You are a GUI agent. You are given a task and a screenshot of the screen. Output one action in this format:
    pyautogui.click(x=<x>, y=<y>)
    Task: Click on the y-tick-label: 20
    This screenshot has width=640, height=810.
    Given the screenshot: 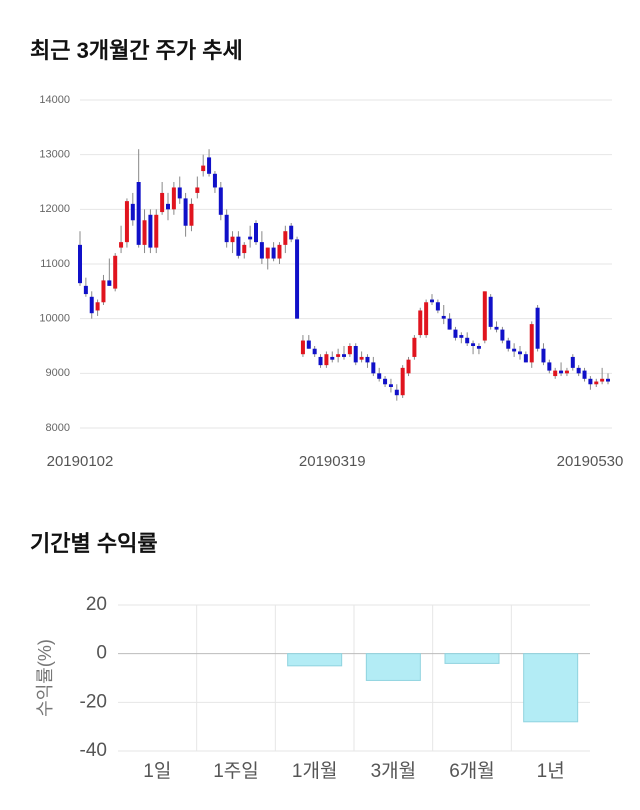 What is the action you would take?
    pyautogui.click(x=96, y=604)
    